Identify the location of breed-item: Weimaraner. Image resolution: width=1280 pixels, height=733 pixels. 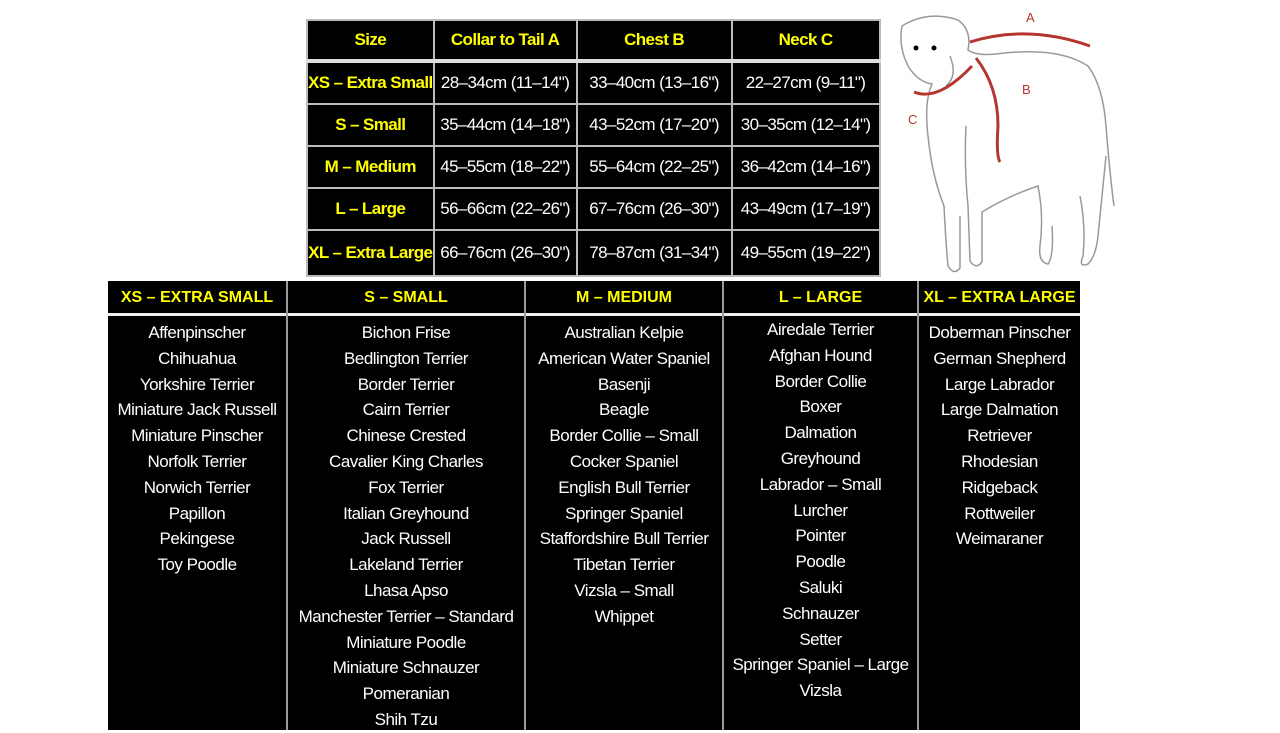
(999, 539).